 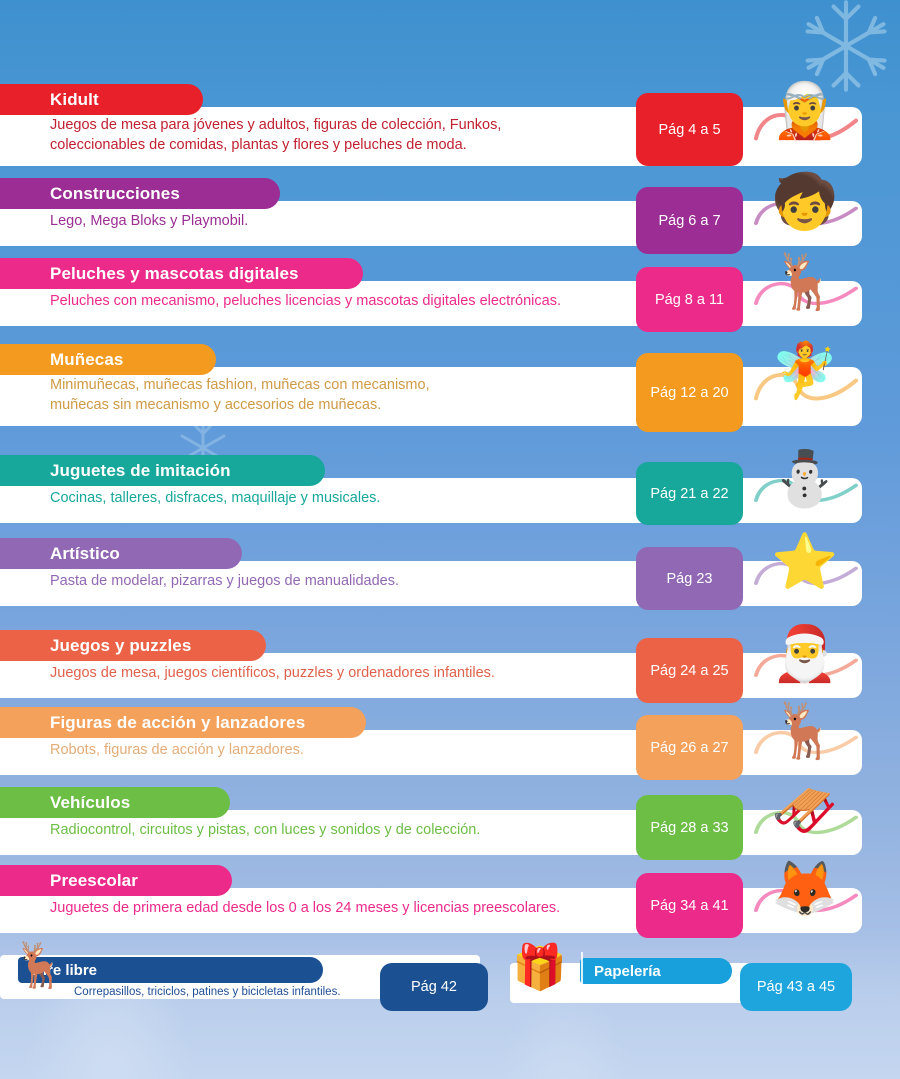 I want to click on page-range-badge: Pág 42, so click(x=434, y=987).